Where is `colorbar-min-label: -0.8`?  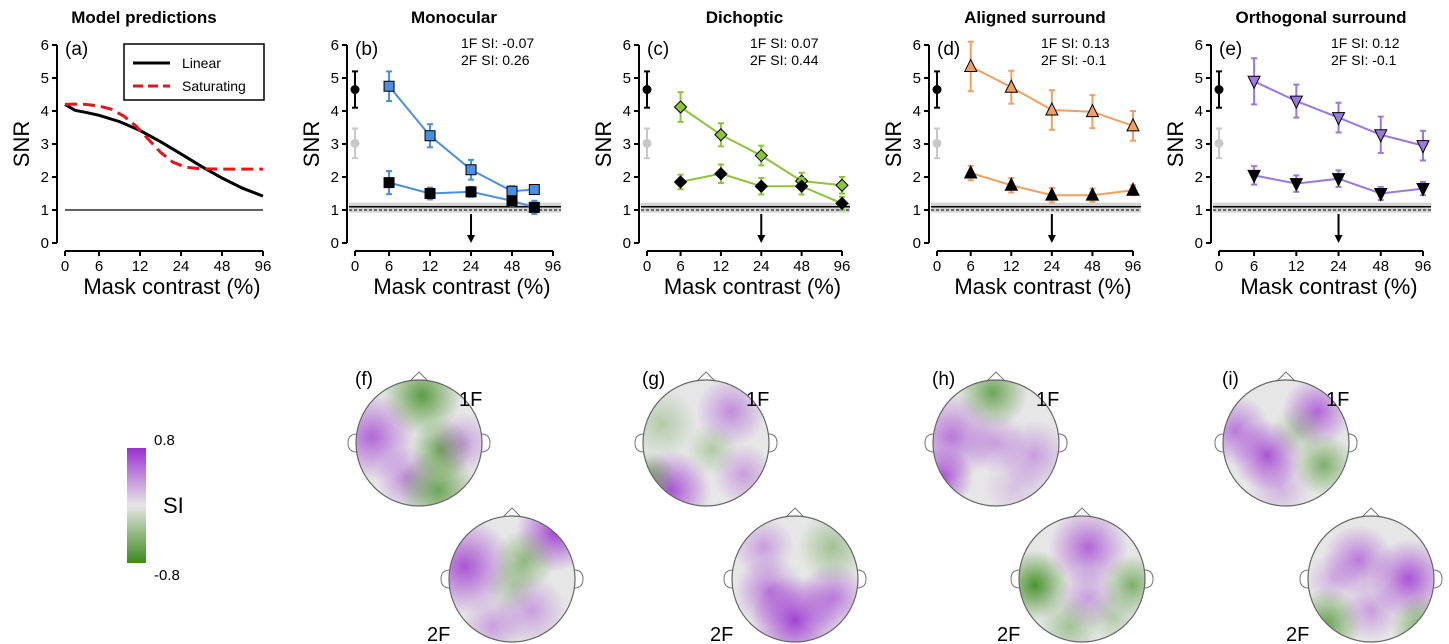 colorbar-min-label: -0.8 is located at coordinates (167, 575).